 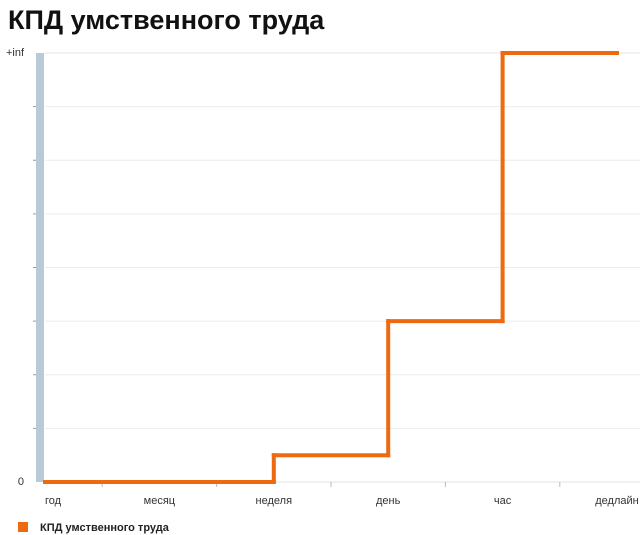 I want to click on legend-swatch, so click(x=23, y=527).